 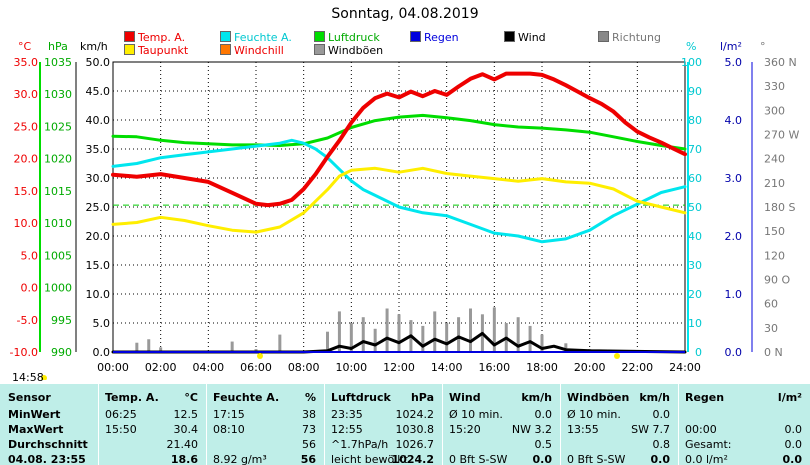 I want to click on x-tick-label: 06:00, so click(x=256, y=367).